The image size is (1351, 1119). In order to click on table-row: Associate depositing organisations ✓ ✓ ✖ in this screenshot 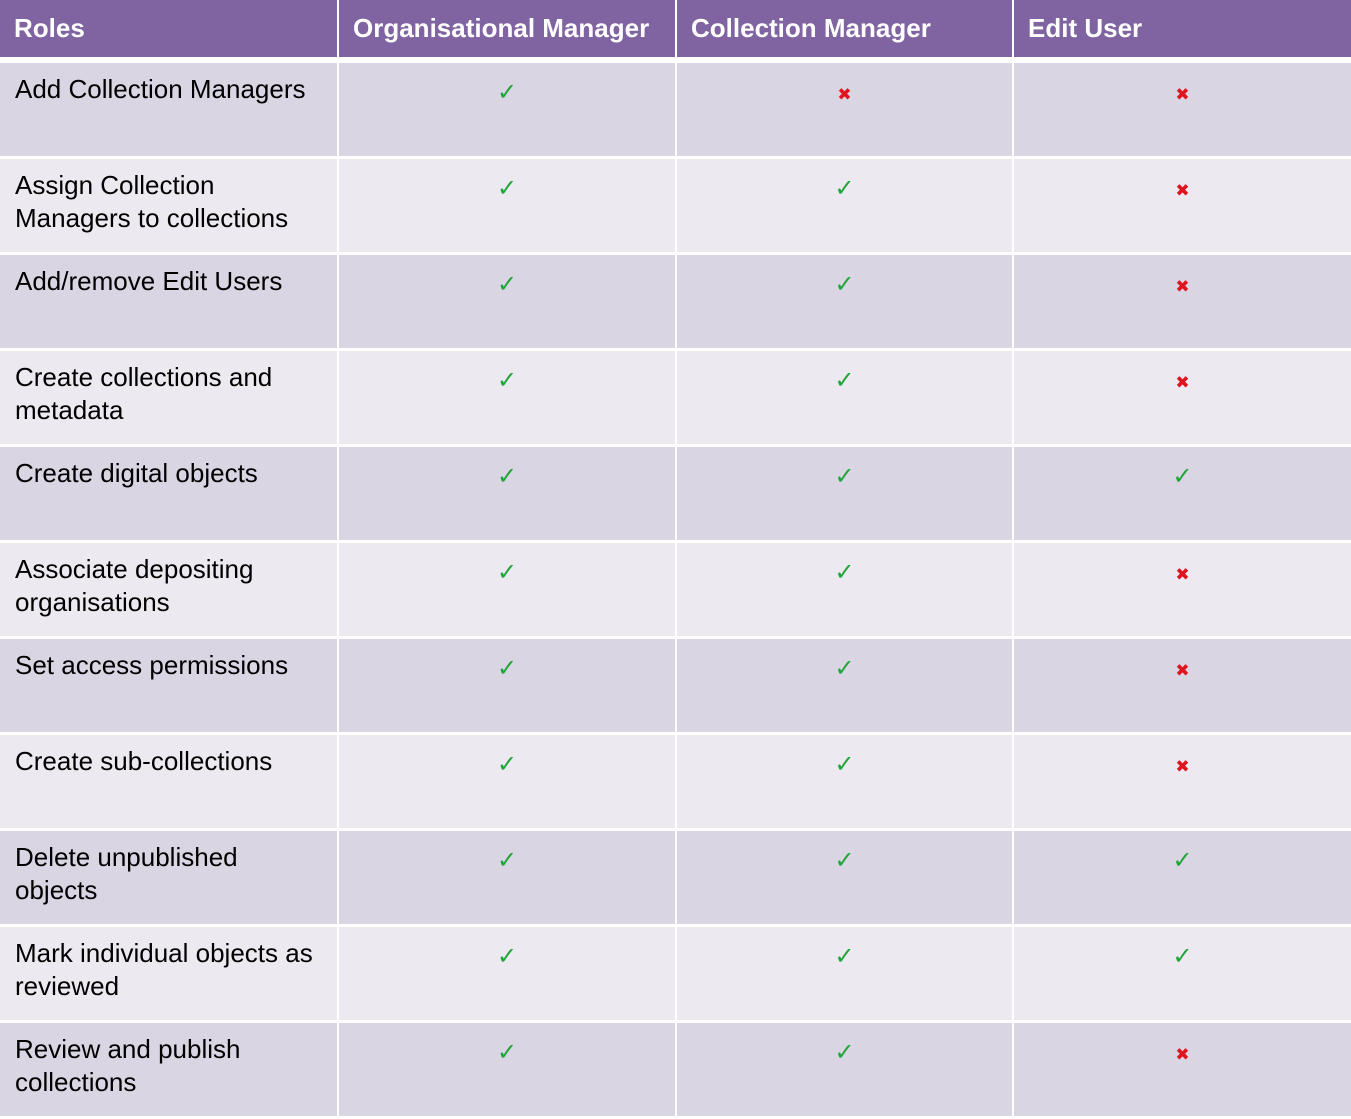, I will do `click(675, 590)`.